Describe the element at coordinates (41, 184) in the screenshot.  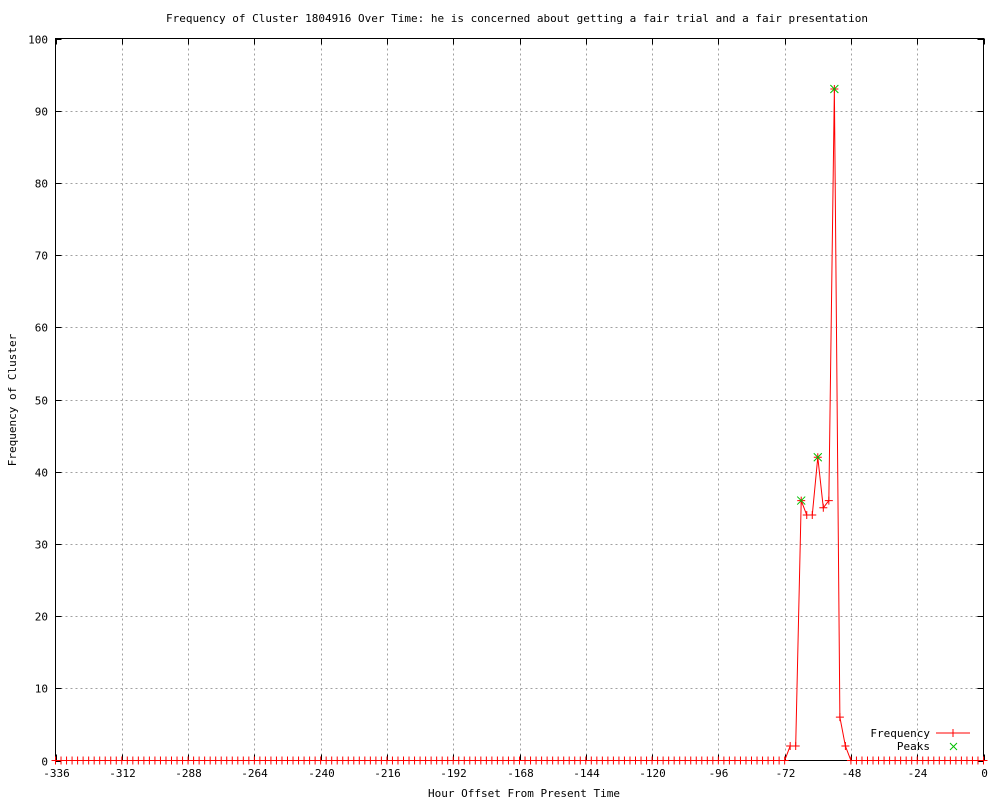
I see `y-tick-label: 80` at that location.